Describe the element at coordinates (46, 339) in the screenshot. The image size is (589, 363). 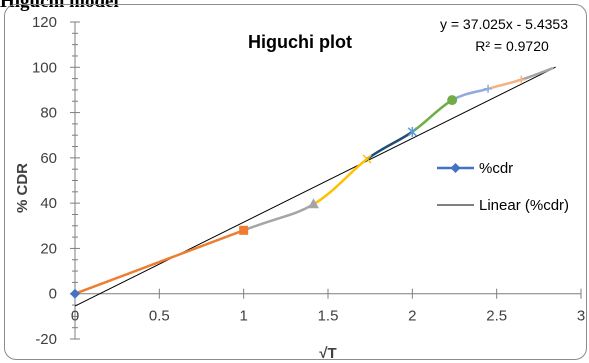
I see `y-tick-label: -20` at that location.